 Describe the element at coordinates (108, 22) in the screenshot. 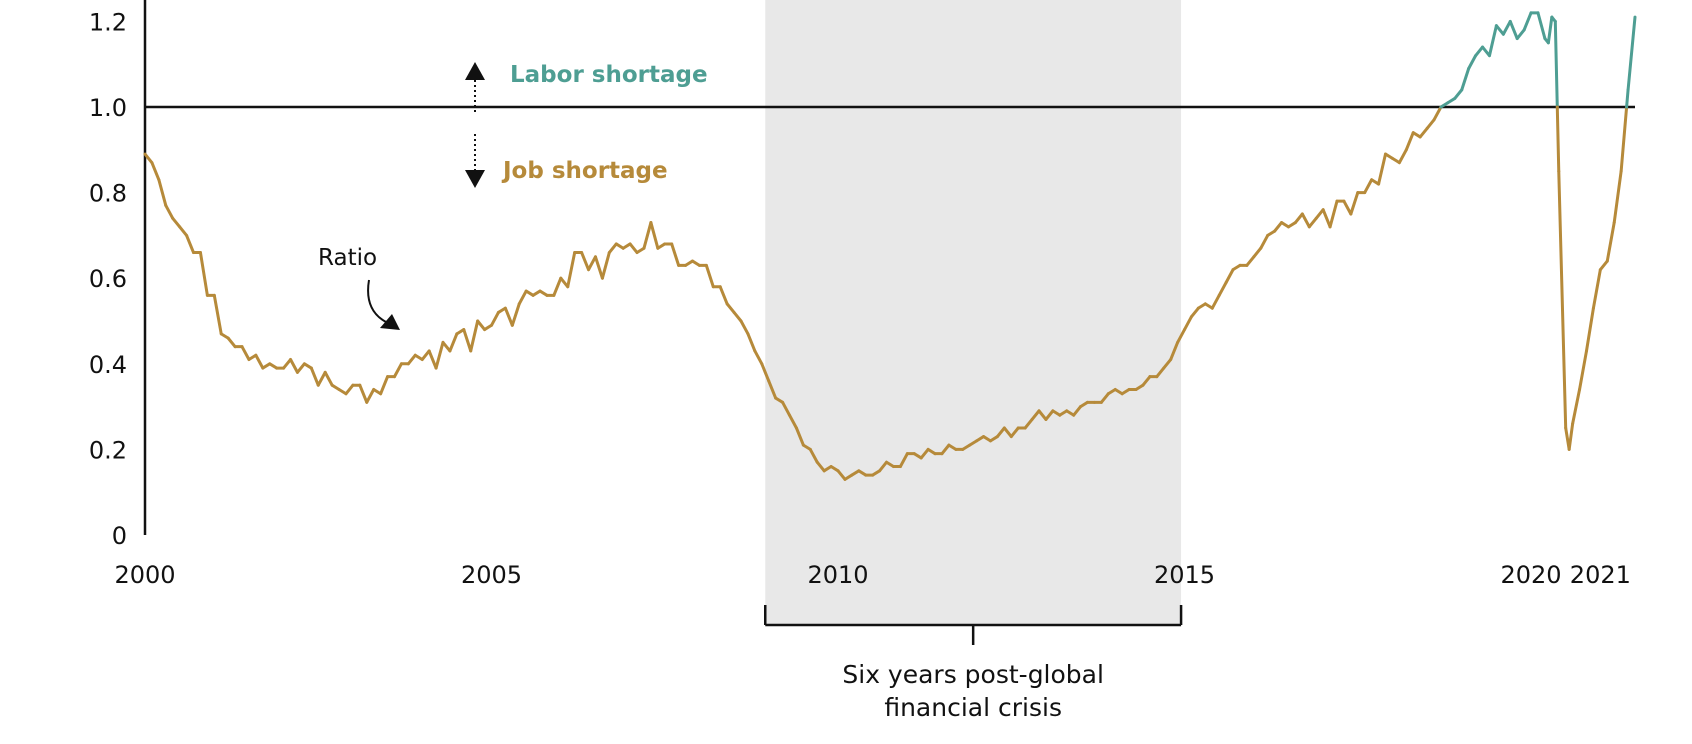

I see `y-tick-label: 1.2` at that location.